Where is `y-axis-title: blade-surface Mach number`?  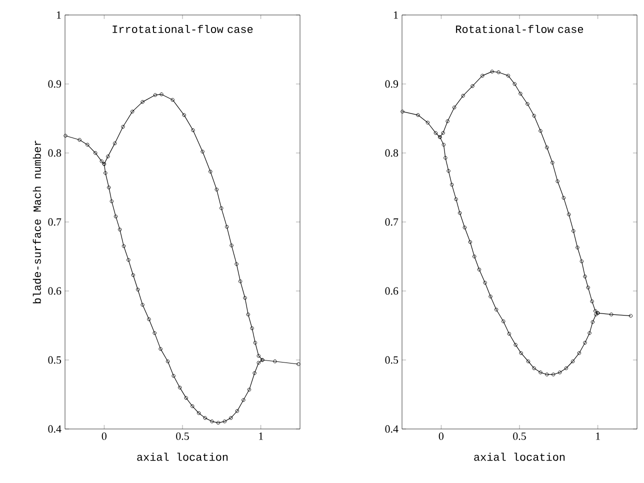
y-axis-title: blade-surface Mach number is located at coordinates (36, 222).